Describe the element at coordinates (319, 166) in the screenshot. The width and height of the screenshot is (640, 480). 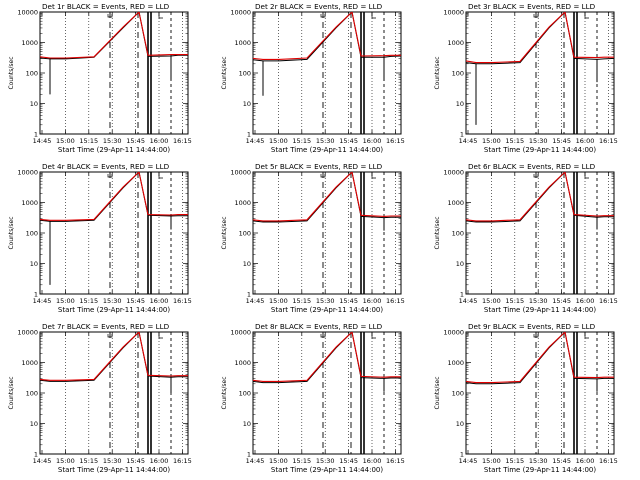
I see `panel-title: Det 5r BLACK = Events, RED = LLD` at that location.